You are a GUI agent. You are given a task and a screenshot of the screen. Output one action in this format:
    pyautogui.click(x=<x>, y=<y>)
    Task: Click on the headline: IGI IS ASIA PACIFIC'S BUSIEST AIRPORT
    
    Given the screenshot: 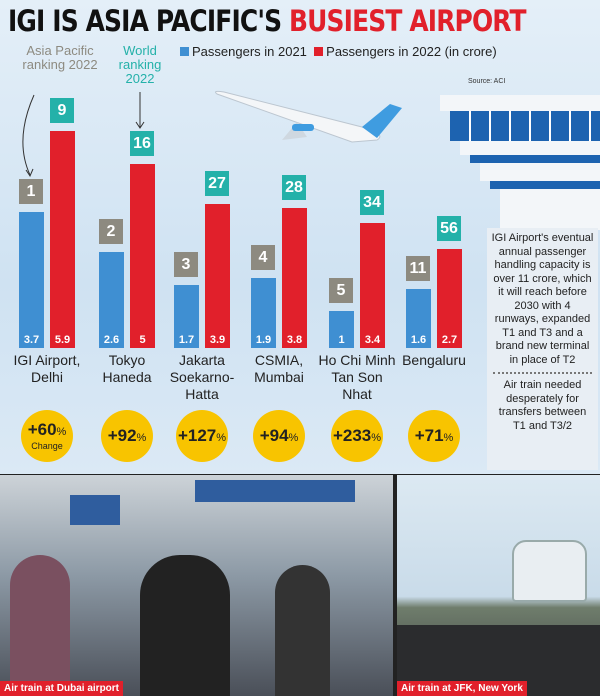 What is the action you would take?
    pyautogui.click(x=267, y=21)
    